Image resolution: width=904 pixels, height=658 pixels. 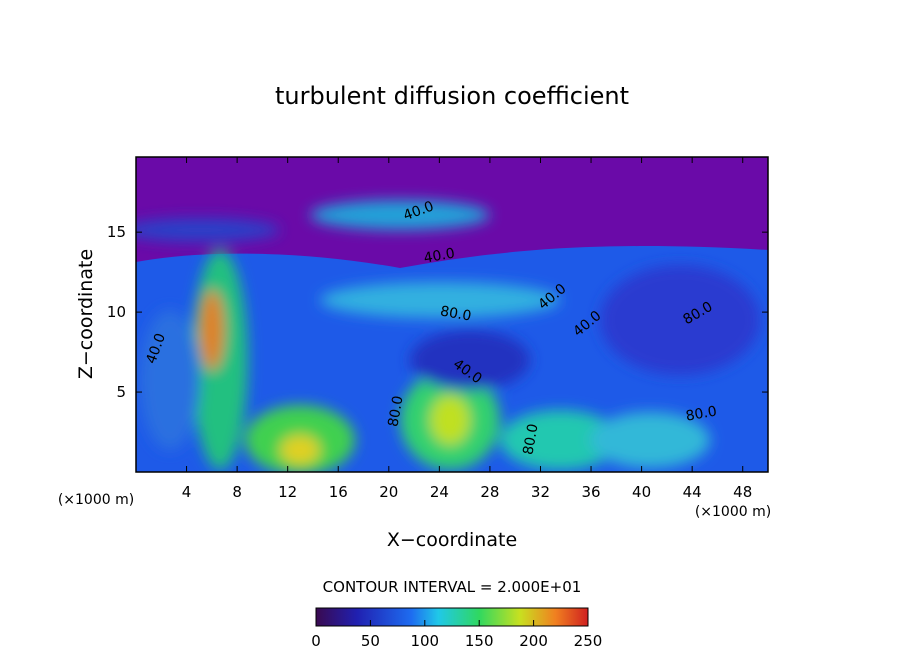 I want to click on x-tick-label: 28, so click(x=489, y=492).